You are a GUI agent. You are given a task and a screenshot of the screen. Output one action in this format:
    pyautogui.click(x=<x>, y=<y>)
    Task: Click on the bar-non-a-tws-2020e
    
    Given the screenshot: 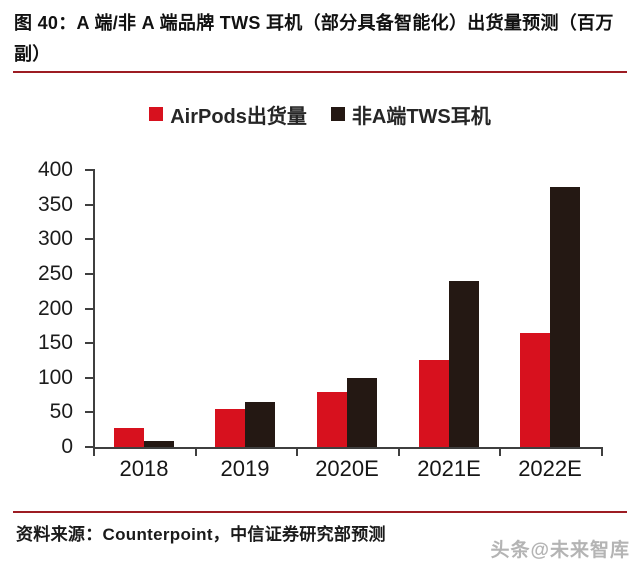 What is the action you would take?
    pyautogui.click(x=362, y=412)
    